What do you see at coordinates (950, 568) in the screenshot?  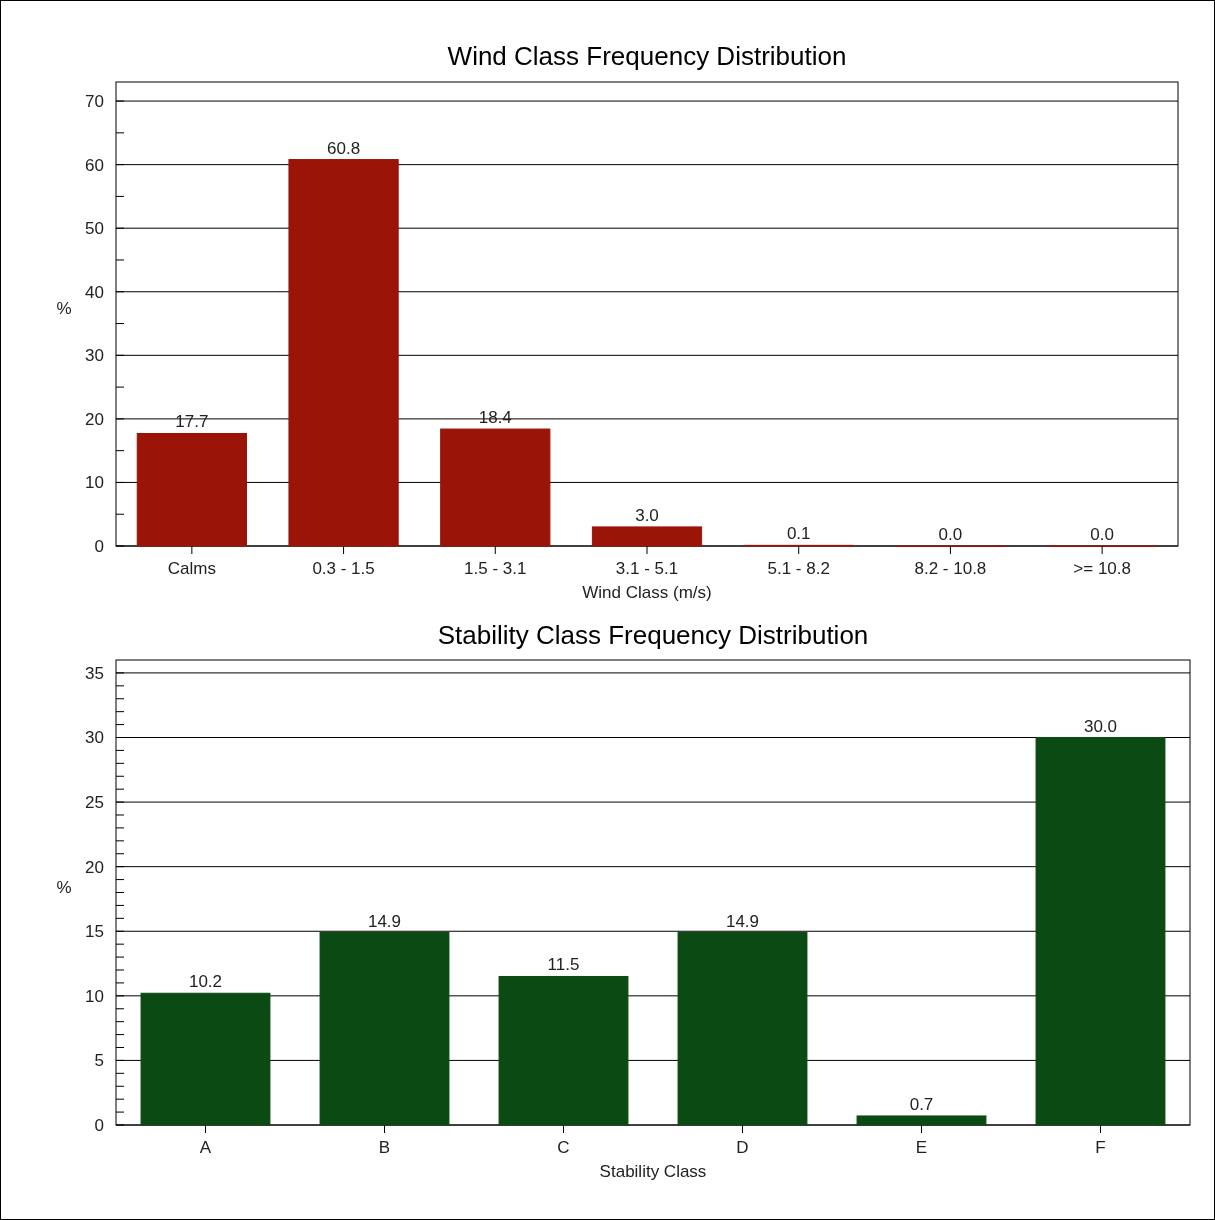 I see `x-tick-label: 8.2 - 10.8` at bounding box center [950, 568].